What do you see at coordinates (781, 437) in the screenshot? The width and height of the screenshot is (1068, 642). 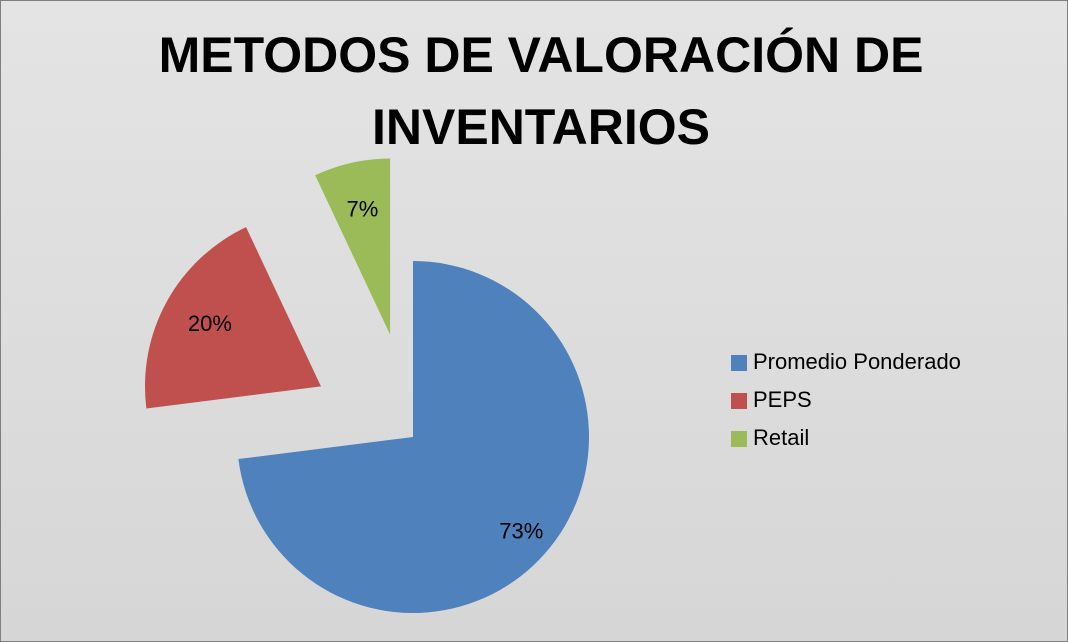 I see `legend-label: Retail` at bounding box center [781, 437].